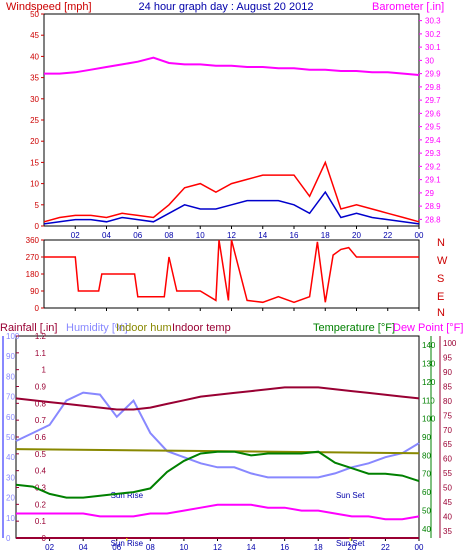 The width and height of the screenshot is (469, 555). Describe the element at coordinates (34, 162) in the screenshot. I see `wind-y-tick-label: 15` at that location.